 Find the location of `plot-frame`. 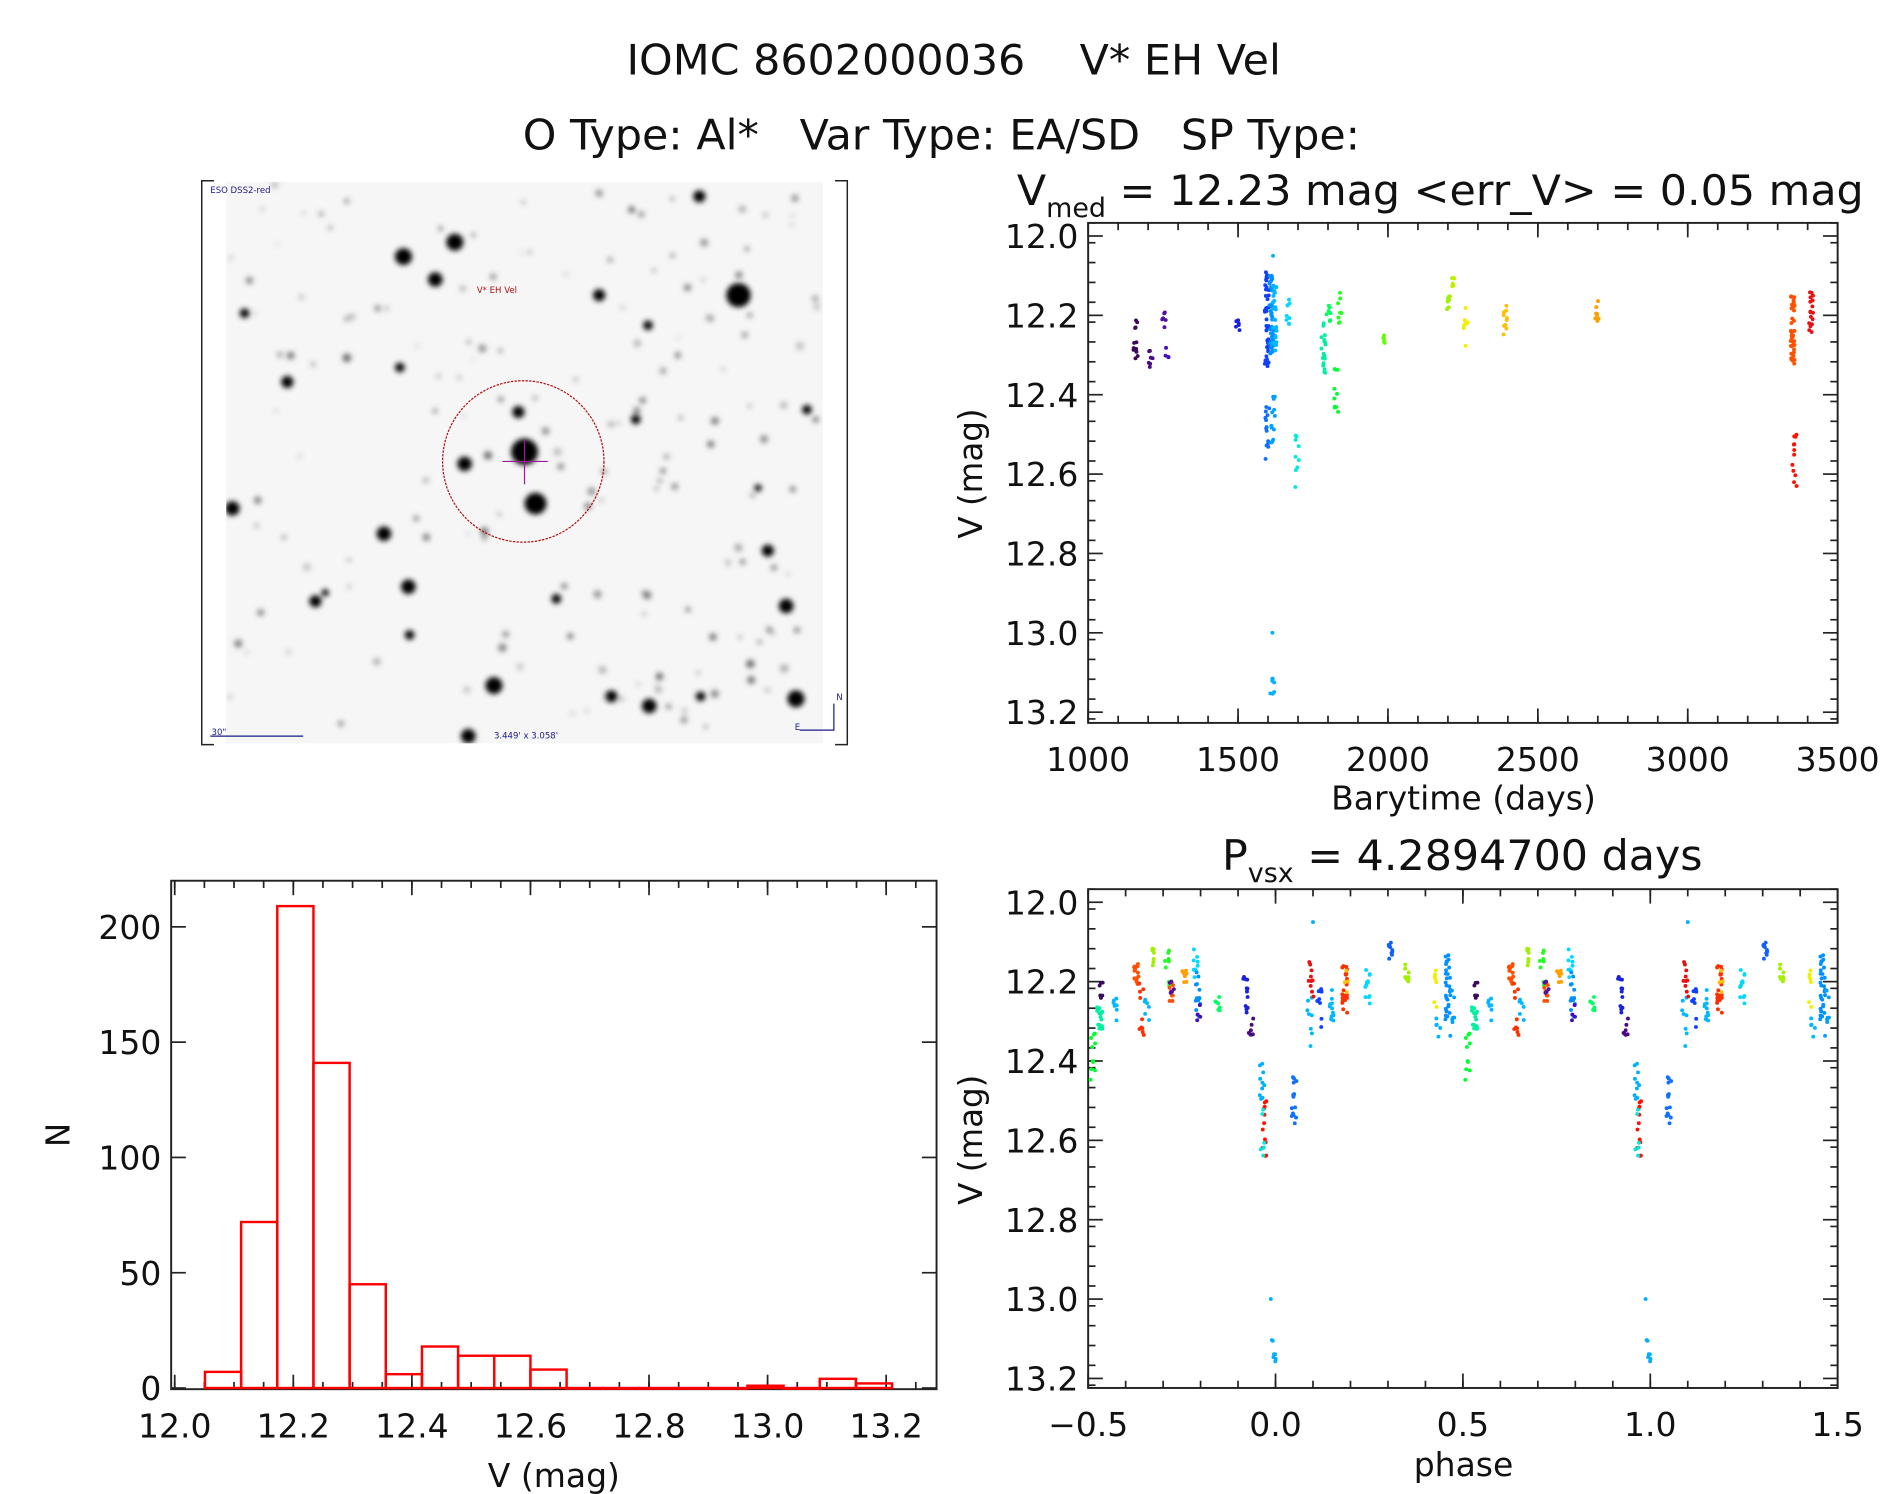

plot-frame is located at coordinates (554, 1135).